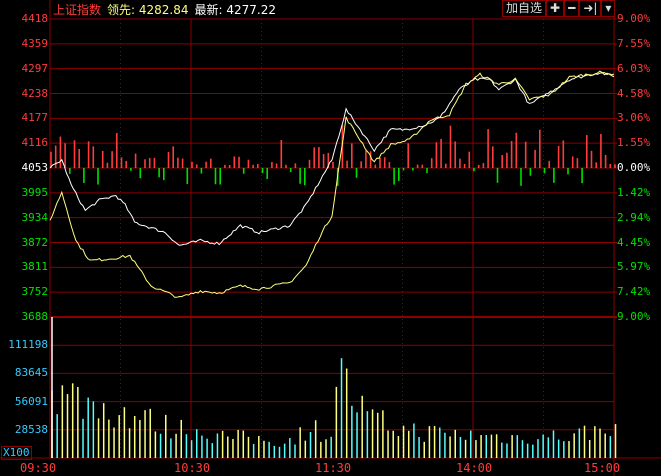 This screenshot has height=476, width=661. What do you see at coordinates (333, 468) in the screenshot?
I see `time-tick: 11:30` at bounding box center [333, 468].